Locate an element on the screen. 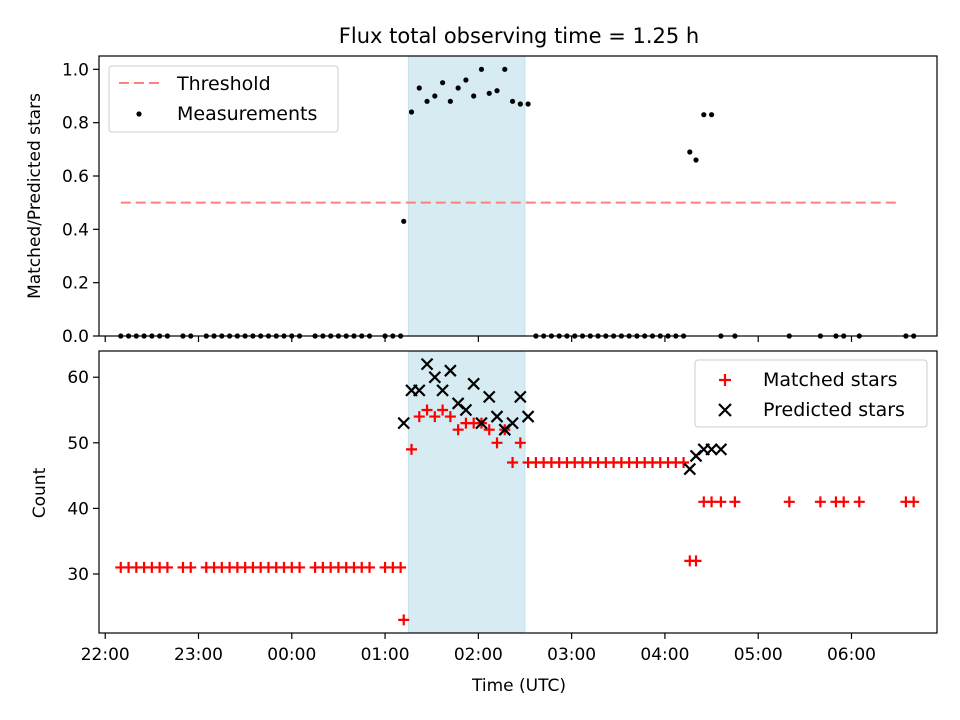 This screenshot has height=720, width=960. top-x-ticks is located at coordinates (478, 339).